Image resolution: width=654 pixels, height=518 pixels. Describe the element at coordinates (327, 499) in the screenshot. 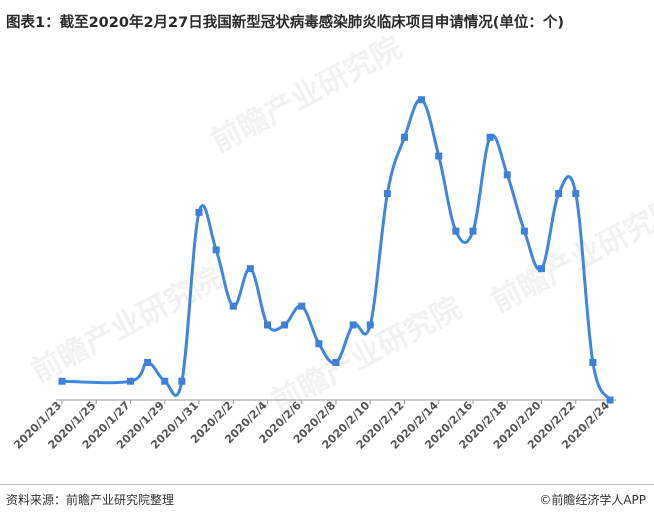

I see `footer: 资料来源：前瞻产业研究院整理 ©前瞻经济学人APP` at that location.